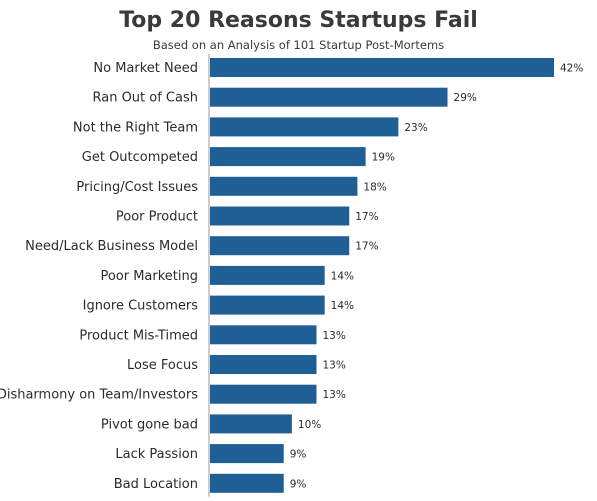 The width and height of the screenshot is (597, 501). I want to click on category-label: Ignore Customers, so click(141, 306).